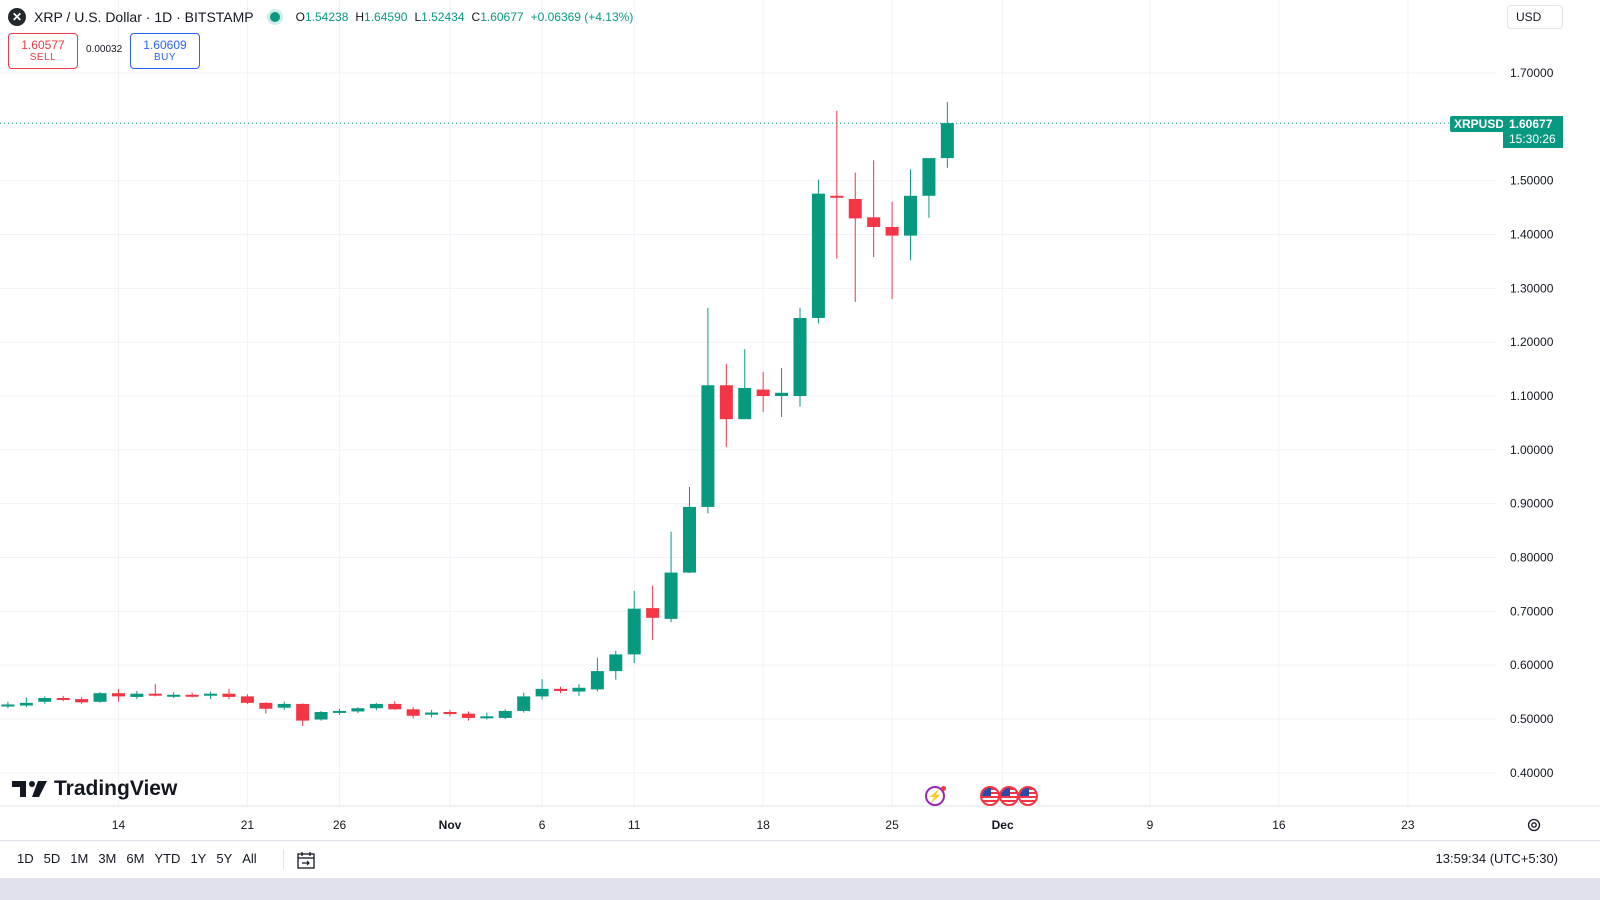 This screenshot has width=1600, height=900. I want to click on page-scrollbar, so click(800, 889).